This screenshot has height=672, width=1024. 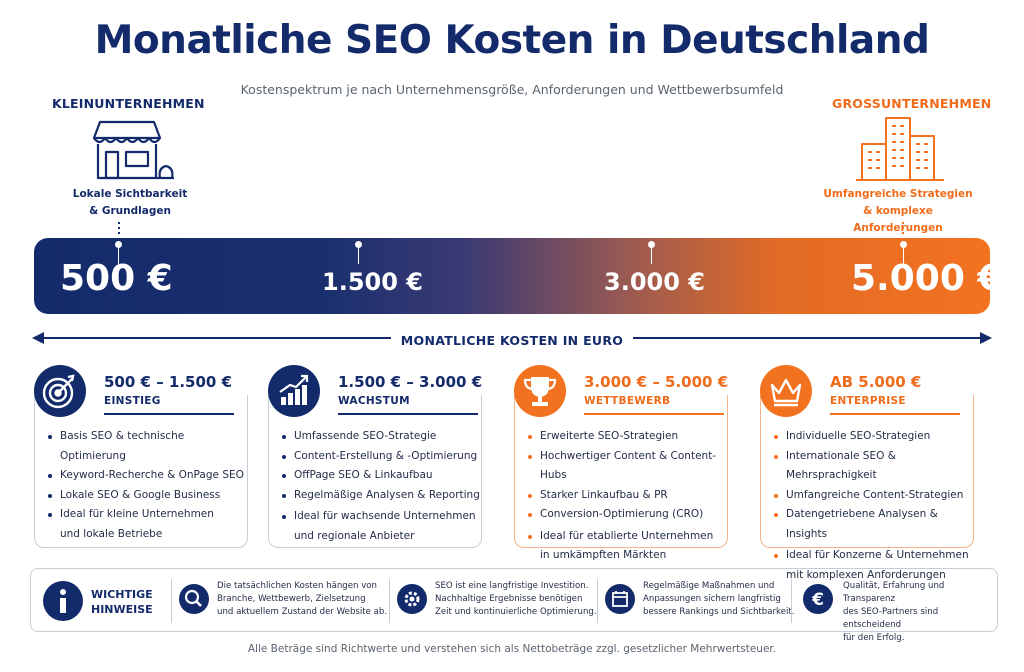 I want to click on list-item-continuation: in umkämpften Märkten, so click(x=603, y=555).